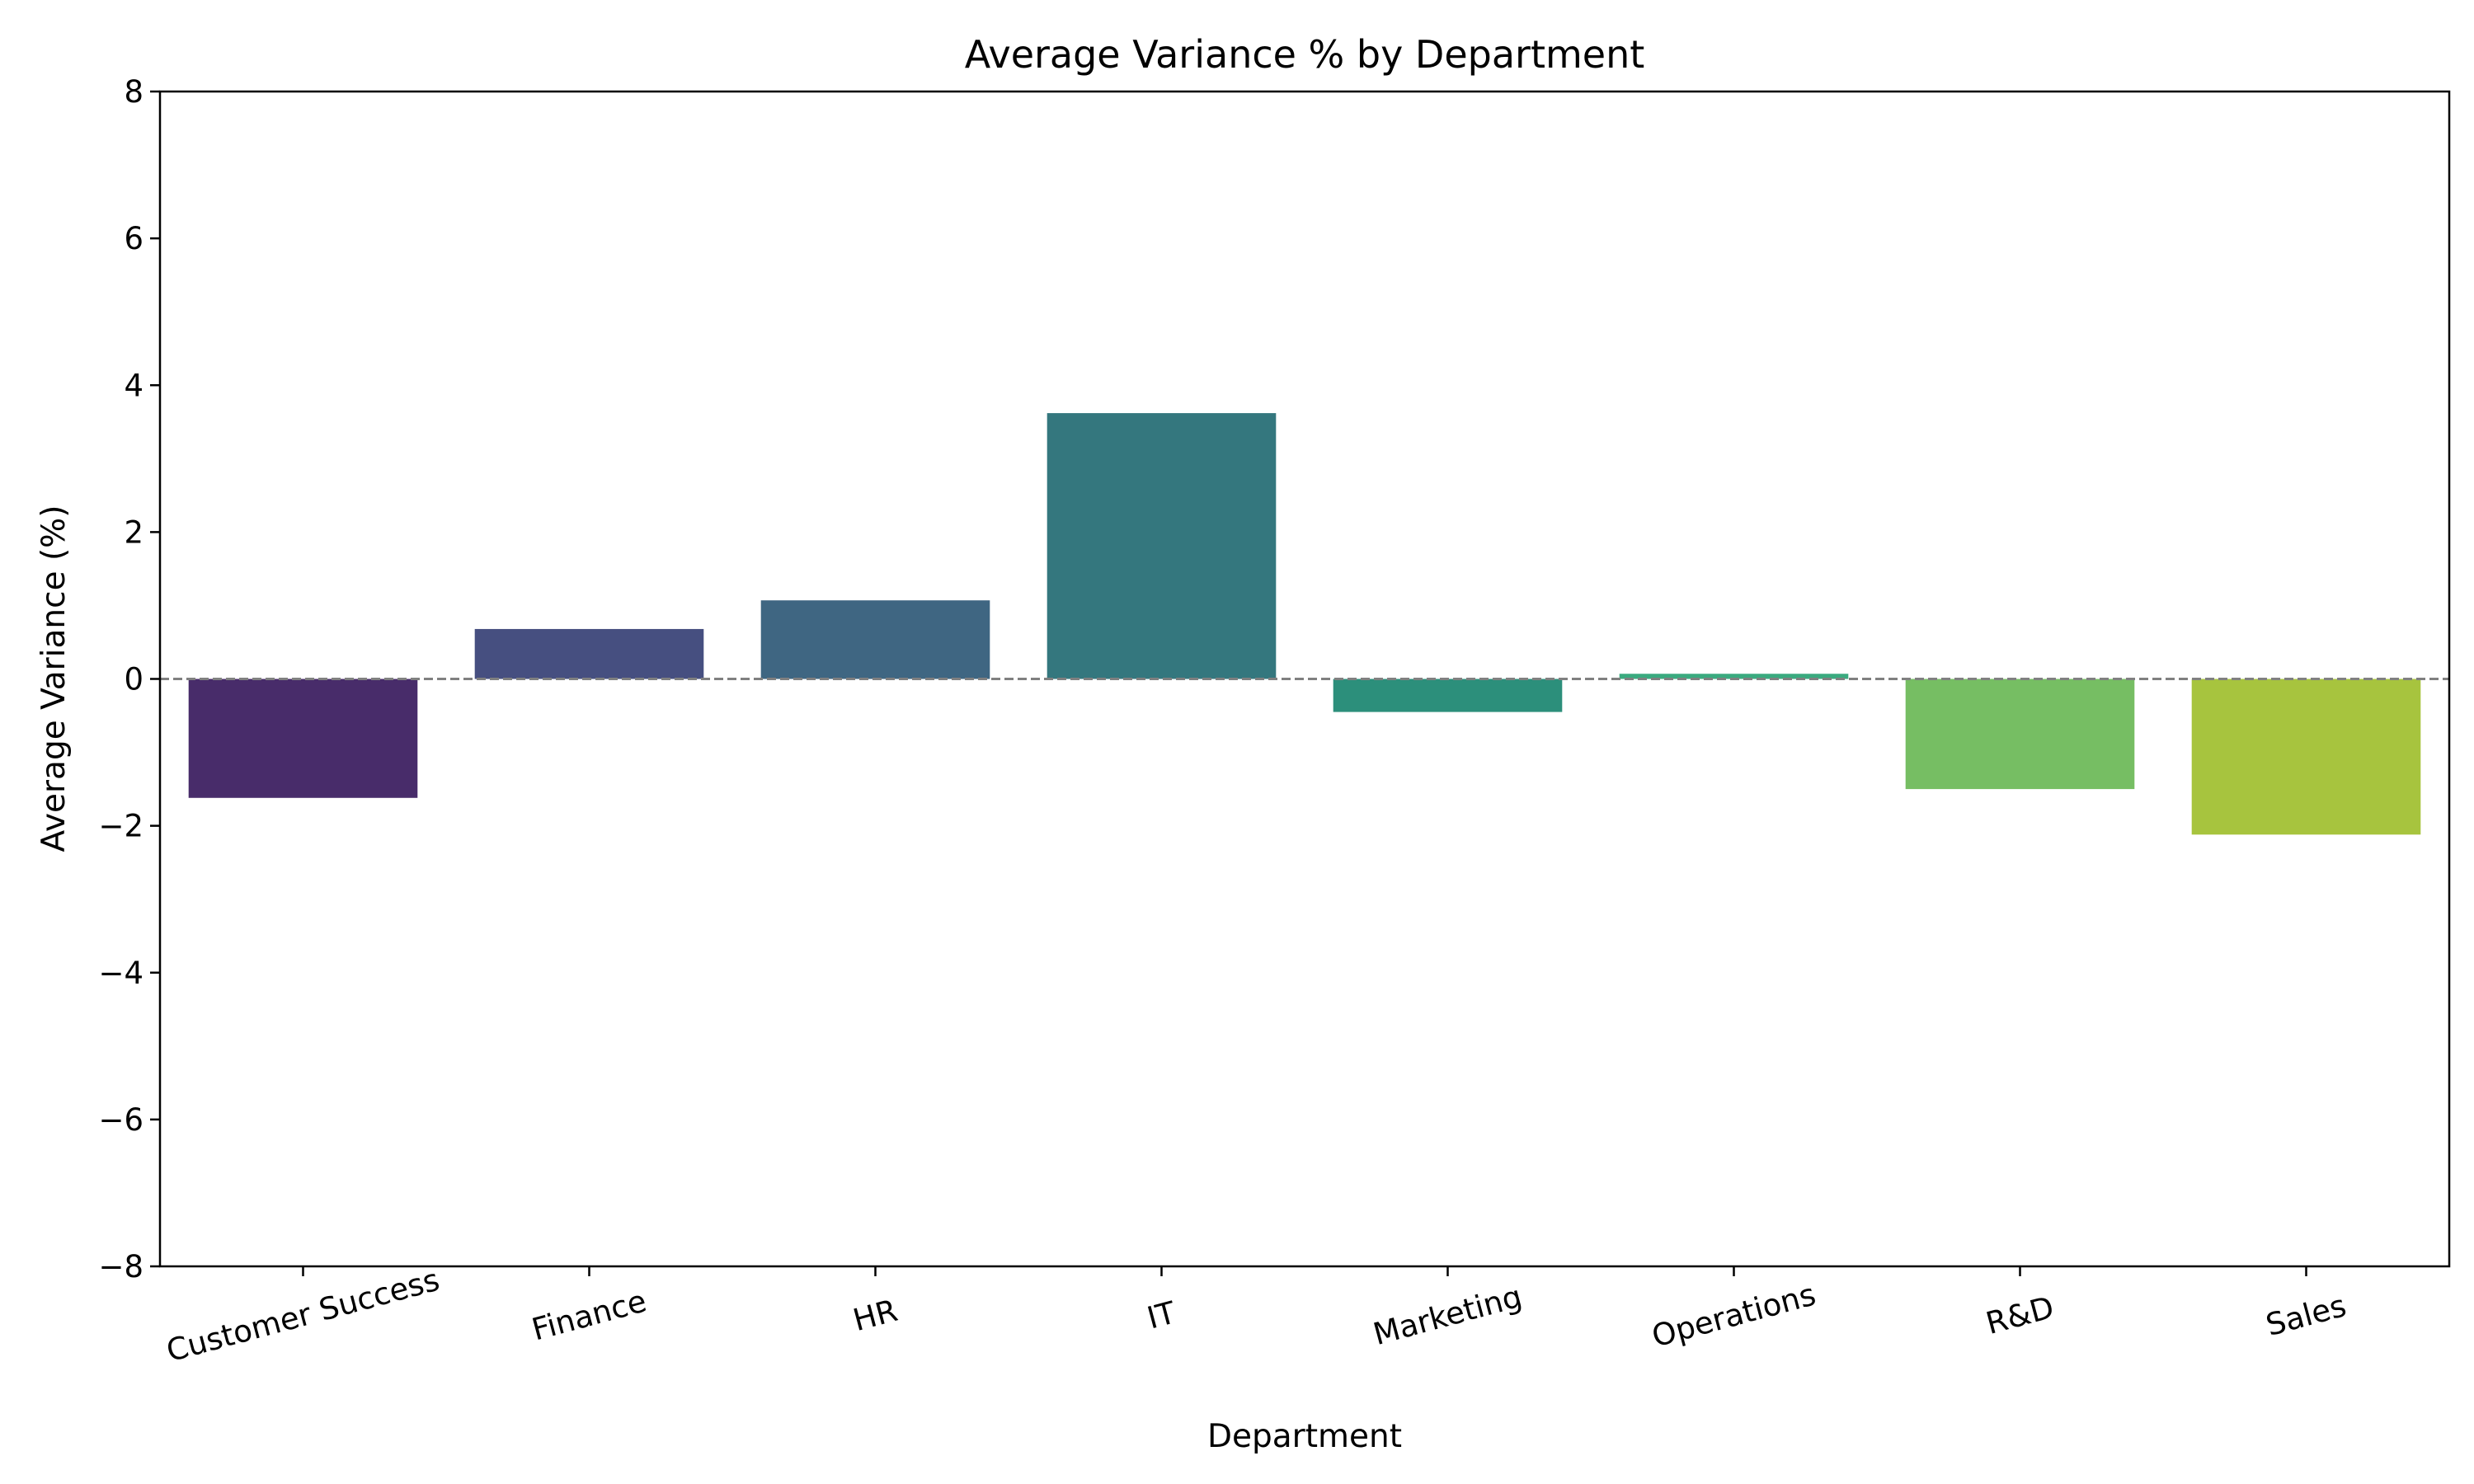 This screenshot has height=1484, width=2474. Describe the element at coordinates (589, 653) in the screenshot. I see `bar-finance` at that location.